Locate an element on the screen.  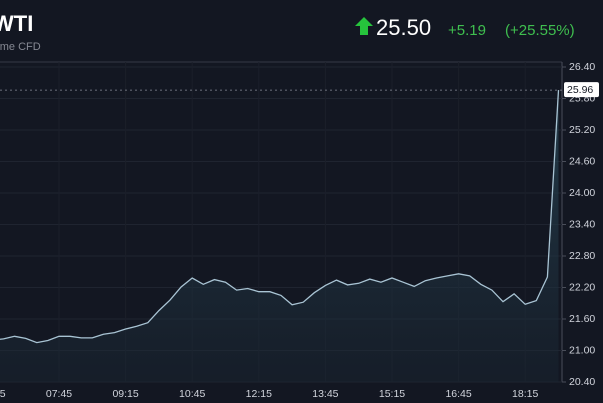
y-tick-label: 24.60 is located at coordinates (582, 161).